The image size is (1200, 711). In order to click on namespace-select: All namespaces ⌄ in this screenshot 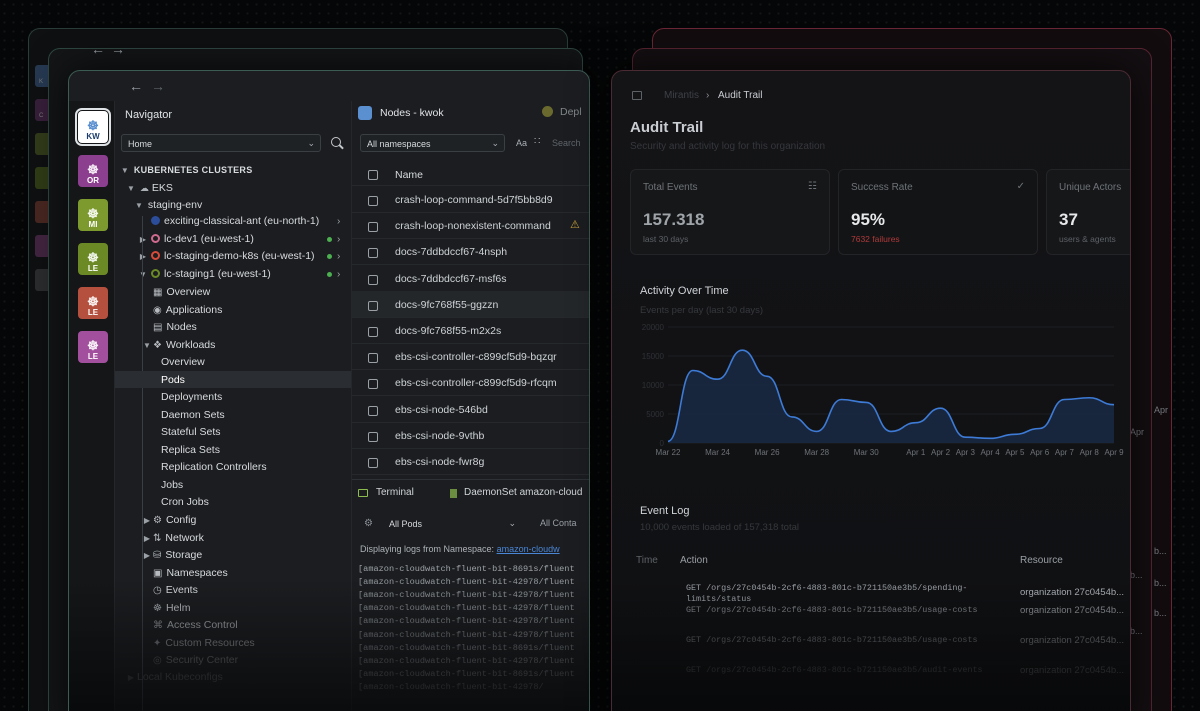, I will do `click(432, 143)`.